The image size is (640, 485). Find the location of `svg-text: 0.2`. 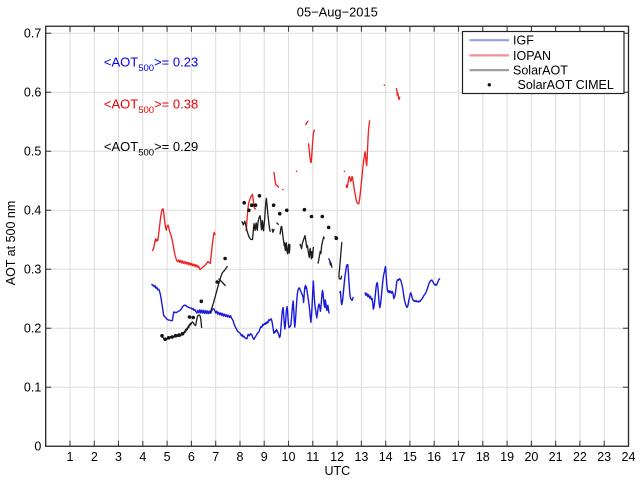

svg-text: 0.2 is located at coordinates (32, 329).